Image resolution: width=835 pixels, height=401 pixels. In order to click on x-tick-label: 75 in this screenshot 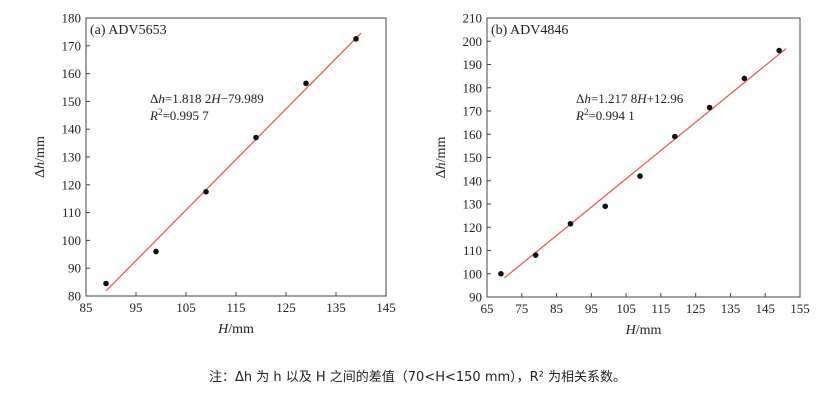, I will do `click(521, 308)`.